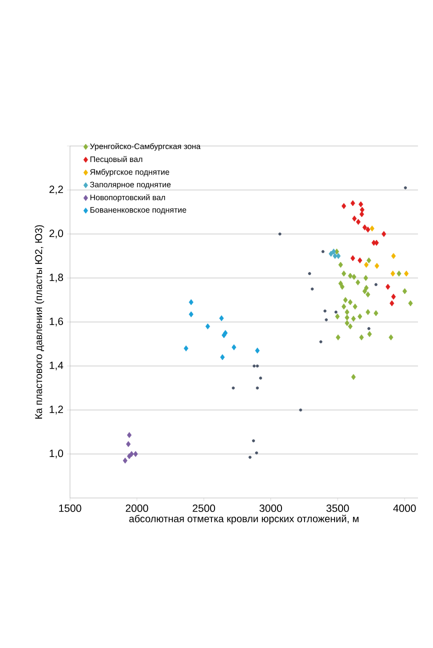 This screenshot has width=433, height=648. What do you see at coordinates (39, 322) in the screenshot?
I see `y-axis-title: Ка пластового давления (пласты Ю2, Ю3)` at bounding box center [39, 322].